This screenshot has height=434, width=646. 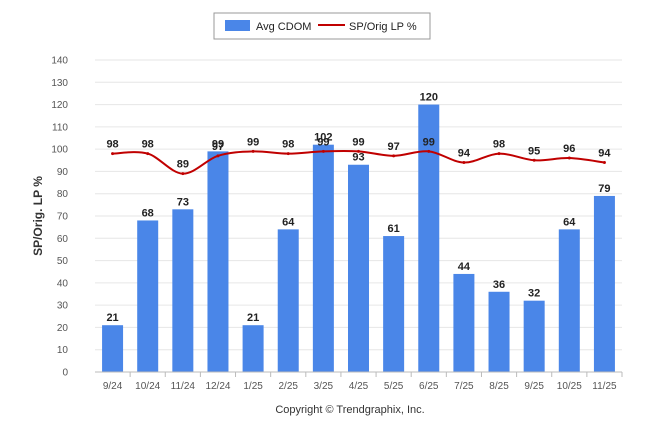 I want to click on bar-value-label: 73, so click(x=183, y=202).